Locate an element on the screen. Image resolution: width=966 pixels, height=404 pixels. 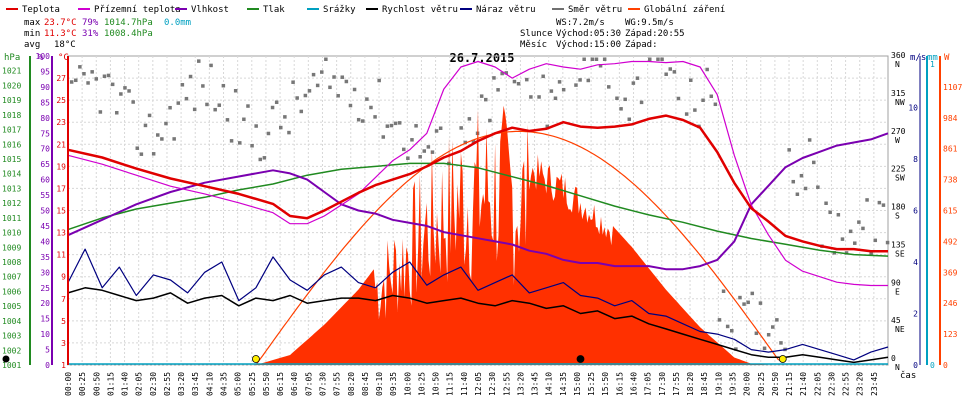
x-tick-label: 18:45 is located at coordinates (704, 384).